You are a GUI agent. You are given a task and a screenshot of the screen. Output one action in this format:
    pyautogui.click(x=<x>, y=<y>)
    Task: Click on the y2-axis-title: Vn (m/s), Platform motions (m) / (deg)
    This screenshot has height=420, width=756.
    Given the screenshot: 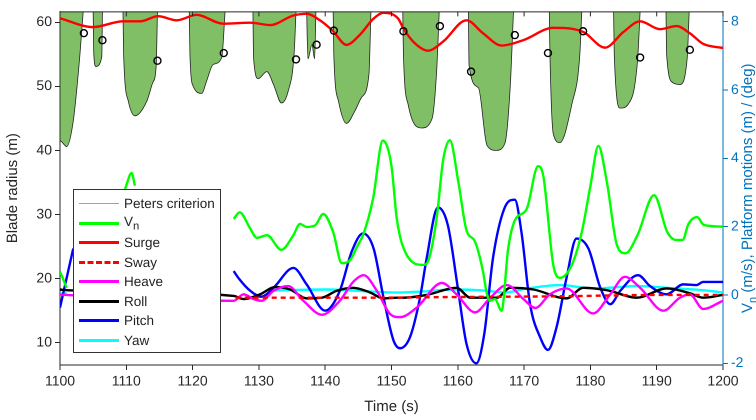 What is the action you would take?
    pyautogui.click(x=747, y=188)
    